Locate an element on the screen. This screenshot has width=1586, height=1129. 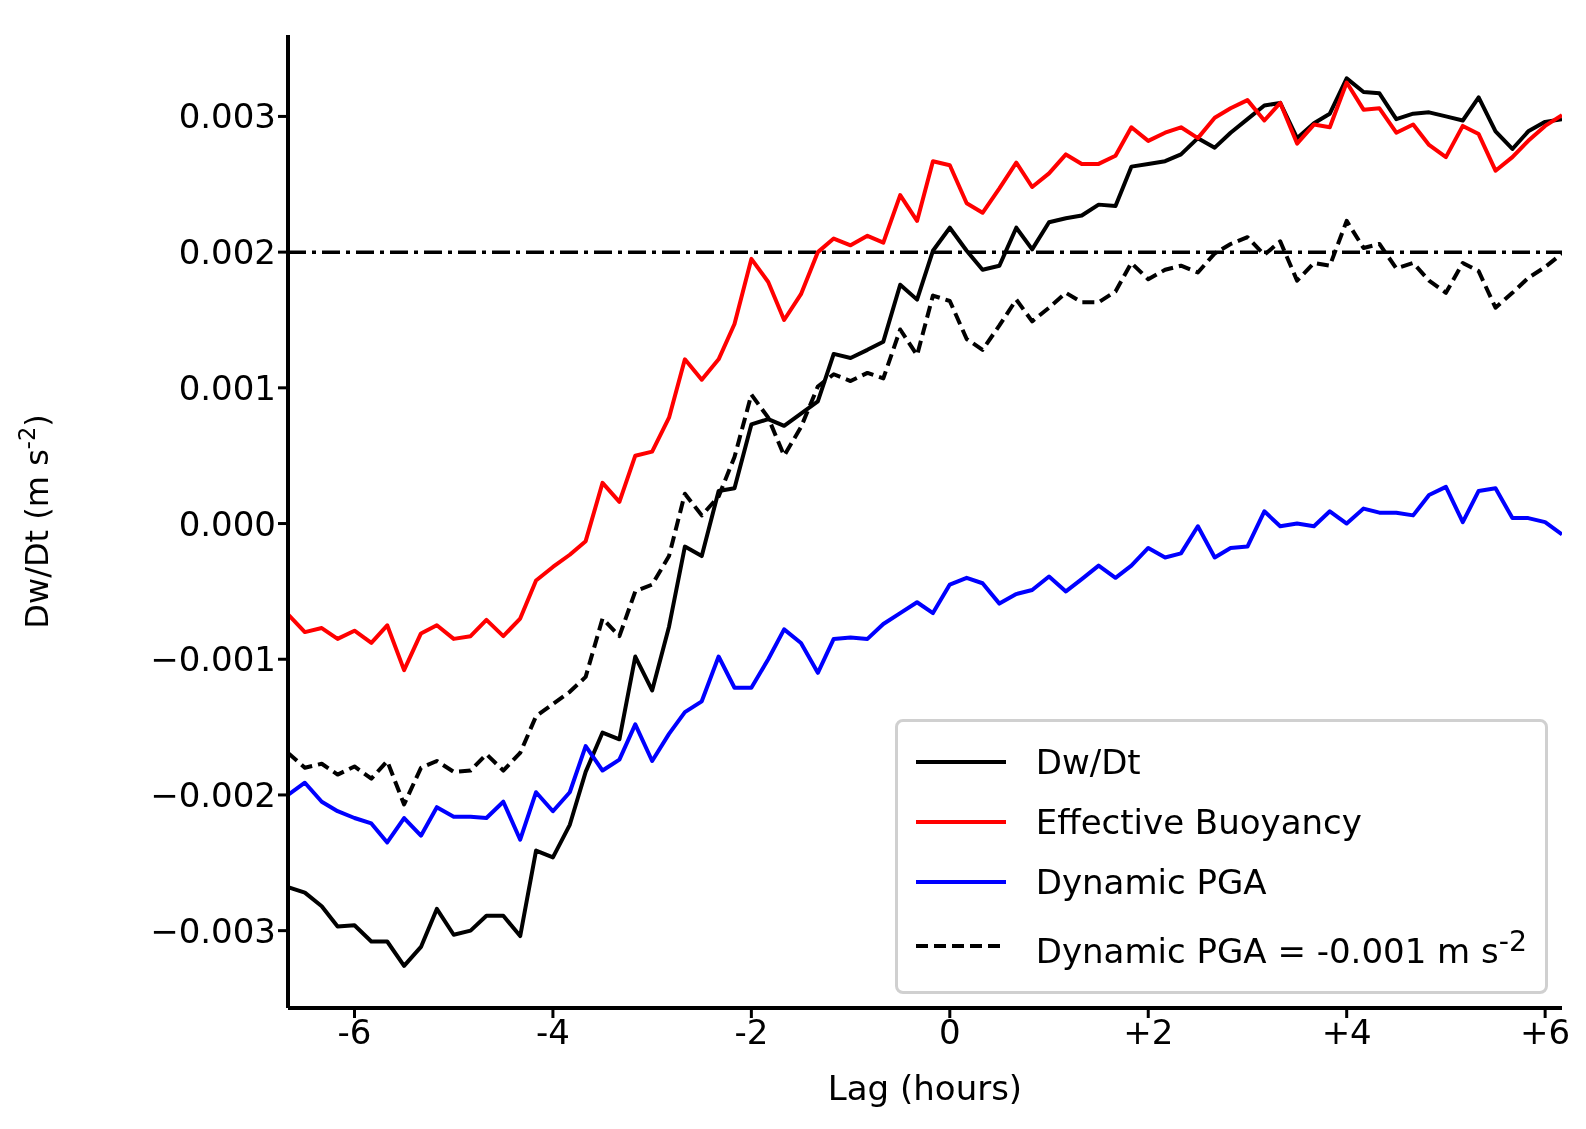
y-tick-label: 0.003 is located at coordinates (227, 116).